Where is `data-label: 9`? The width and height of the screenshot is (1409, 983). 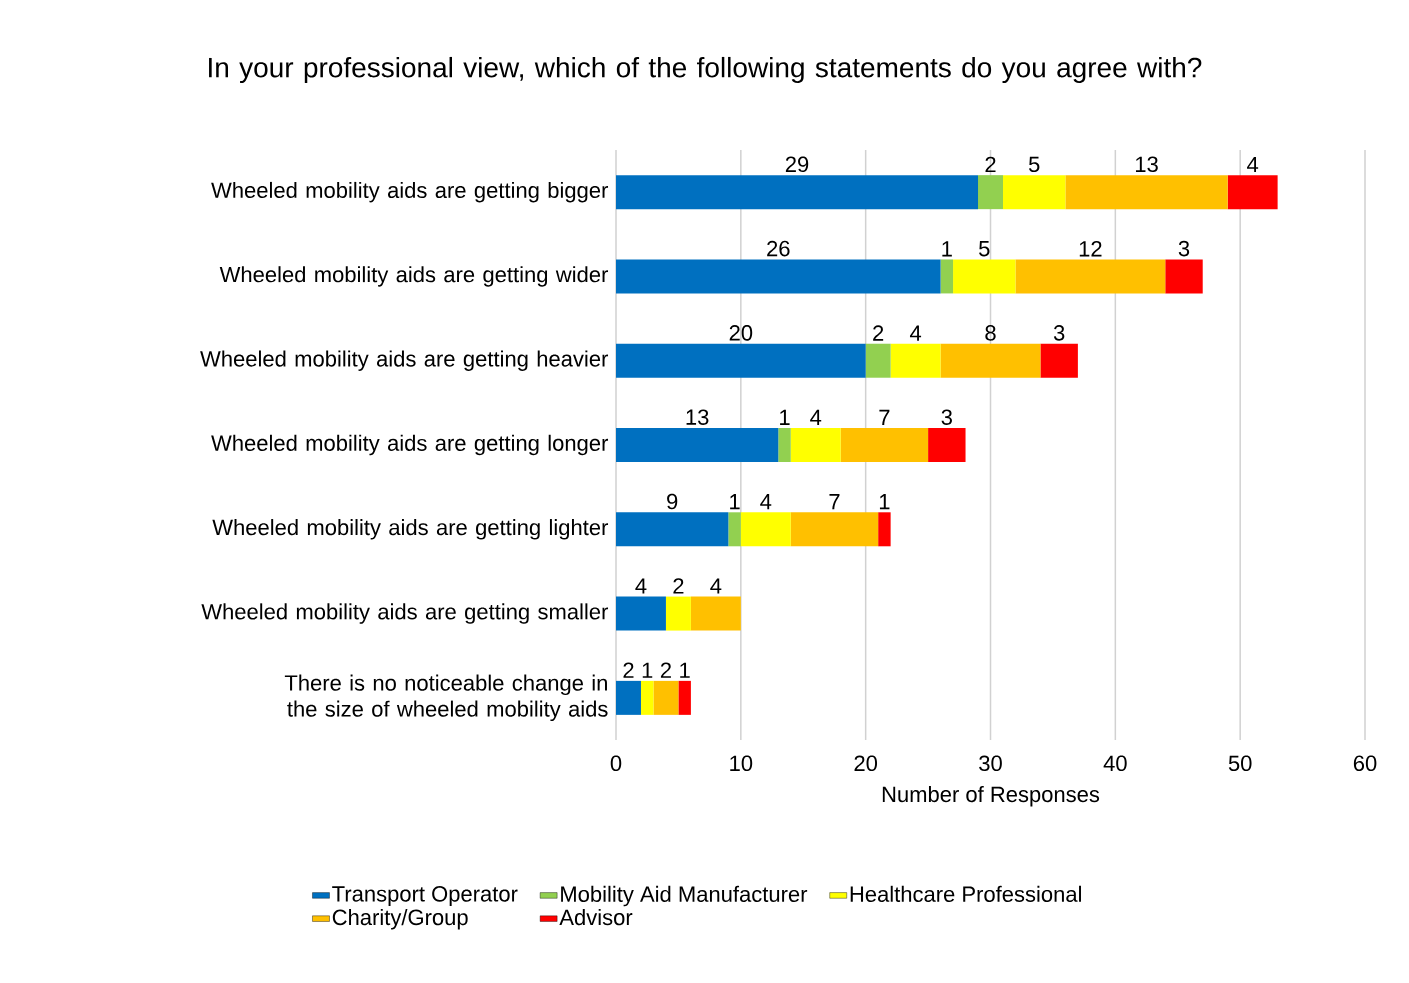
data-label: 9 is located at coordinates (672, 501).